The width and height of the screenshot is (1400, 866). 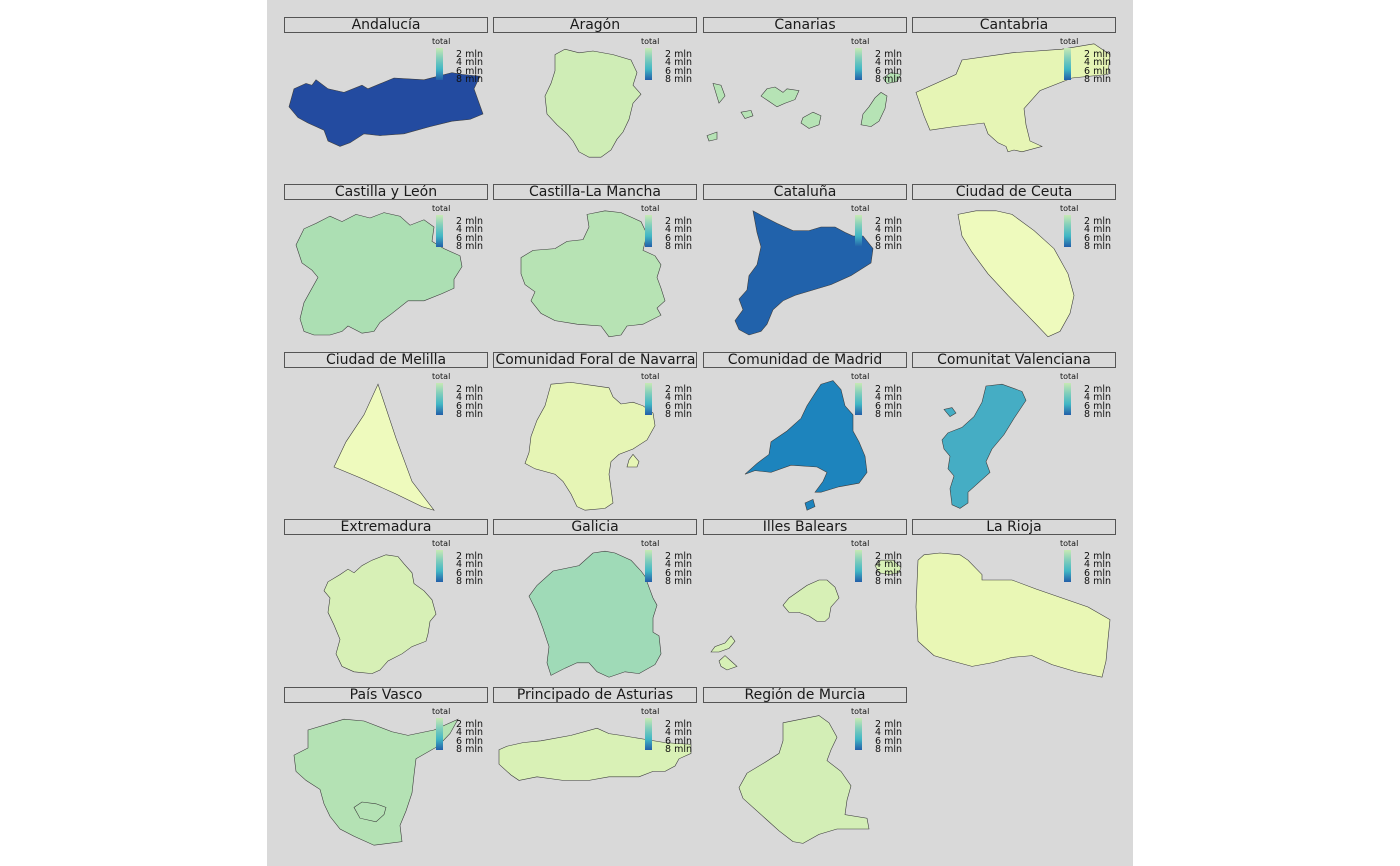 I want to click on region-shape-ciudad-de-ceuta, so click(x=1016, y=274).